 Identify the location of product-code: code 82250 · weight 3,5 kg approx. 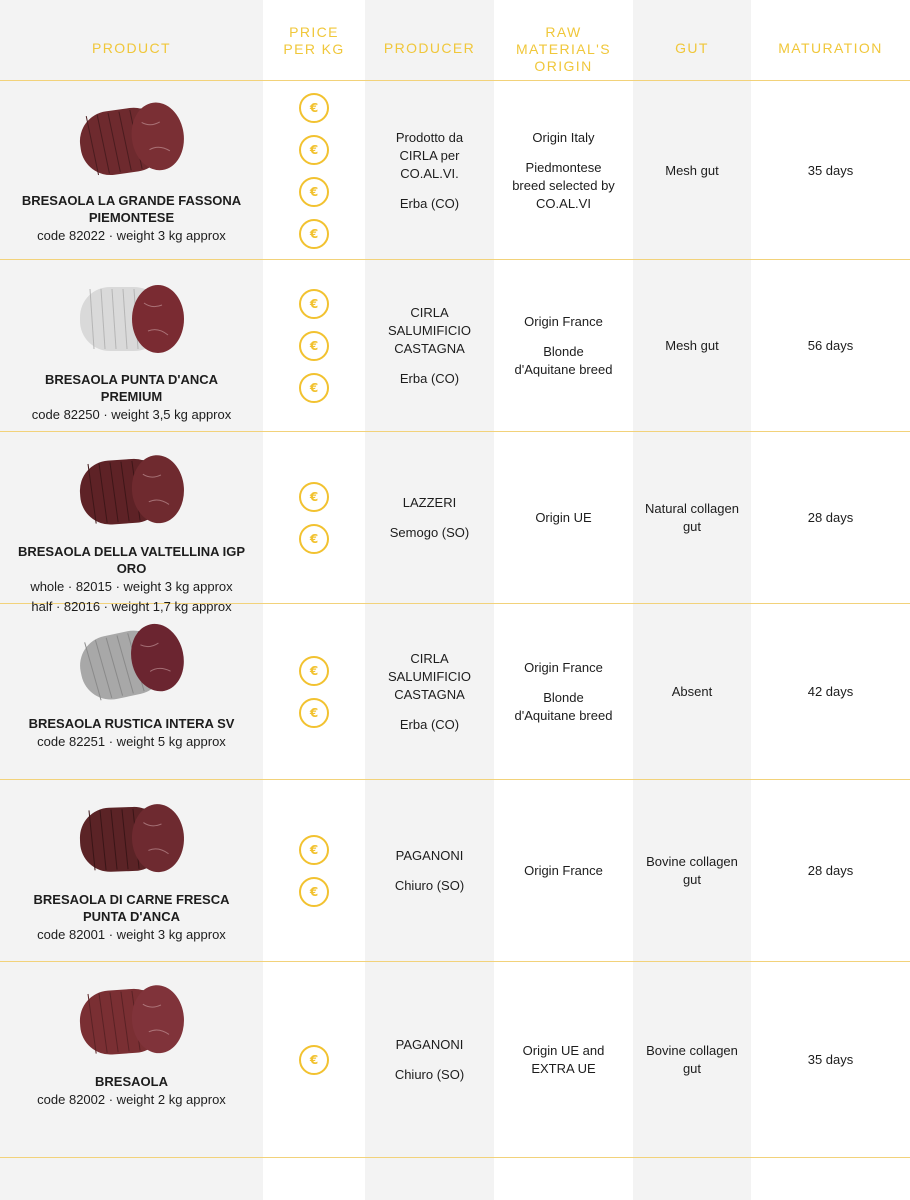
(131, 414).